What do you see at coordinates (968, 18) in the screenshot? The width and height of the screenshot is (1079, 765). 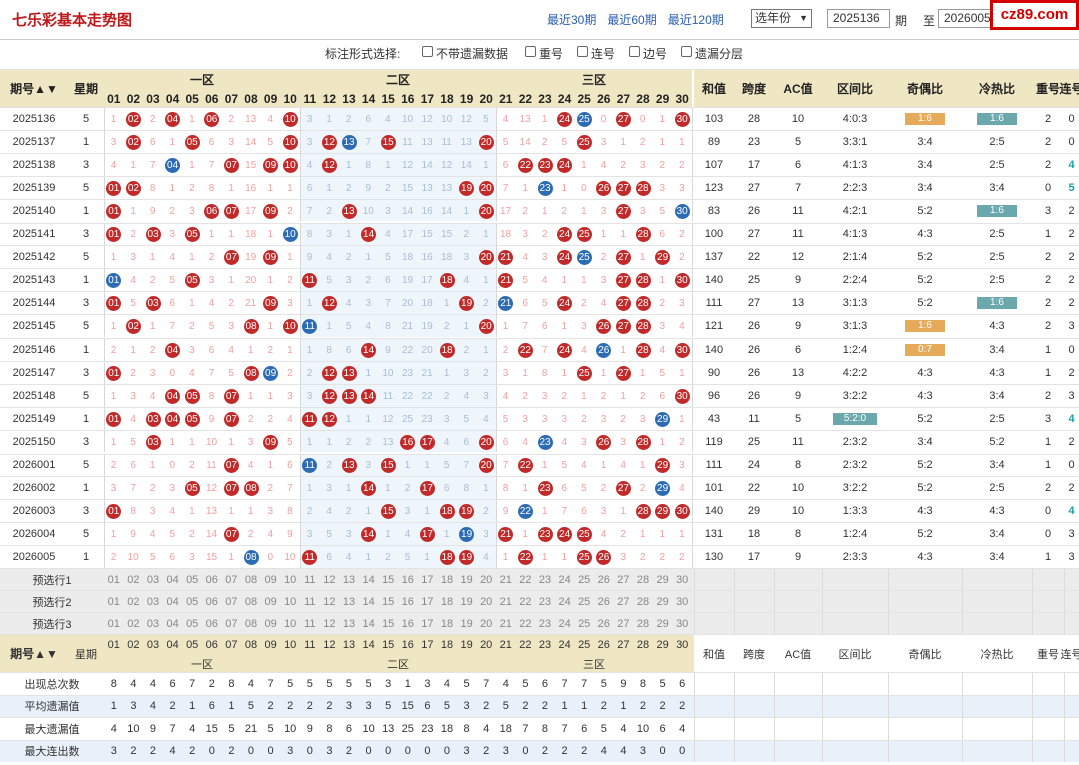 I see `period-to-input: 2026005` at bounding box center [968, 18].